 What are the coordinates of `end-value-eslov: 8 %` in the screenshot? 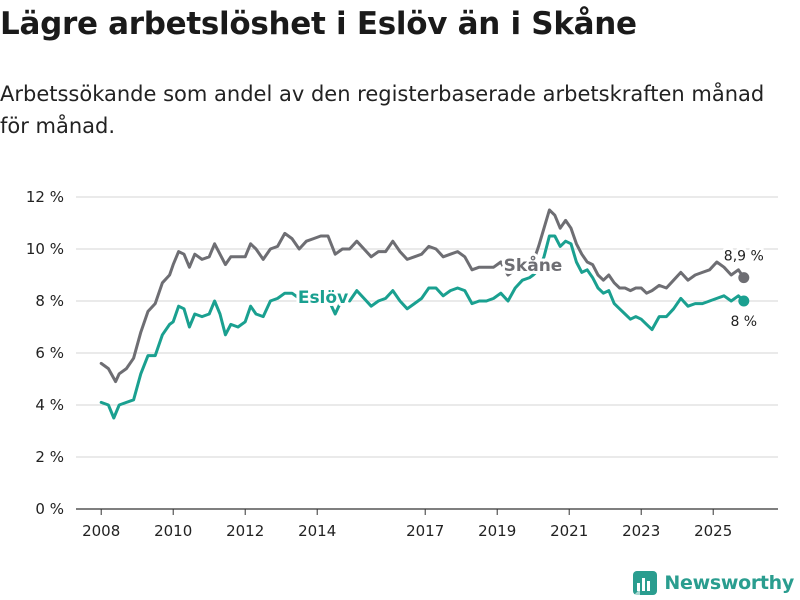 It's located at (743, 322).